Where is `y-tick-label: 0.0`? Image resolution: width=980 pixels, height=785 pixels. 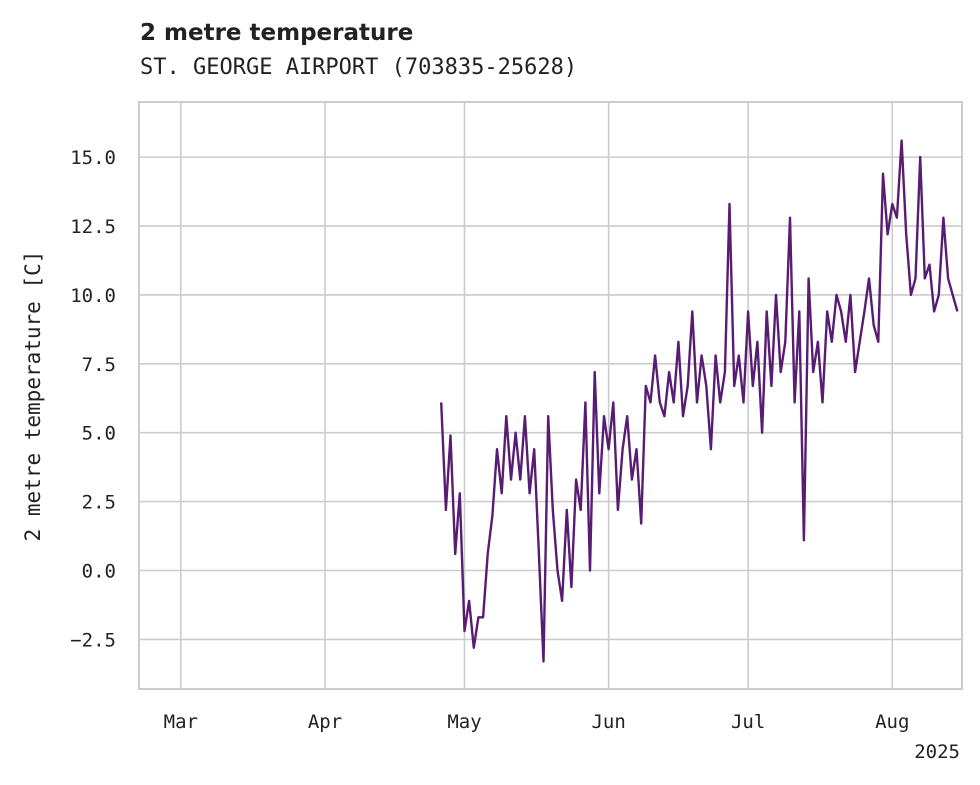
y-tick-label: 0.0 is located at coordinates (99, 571).